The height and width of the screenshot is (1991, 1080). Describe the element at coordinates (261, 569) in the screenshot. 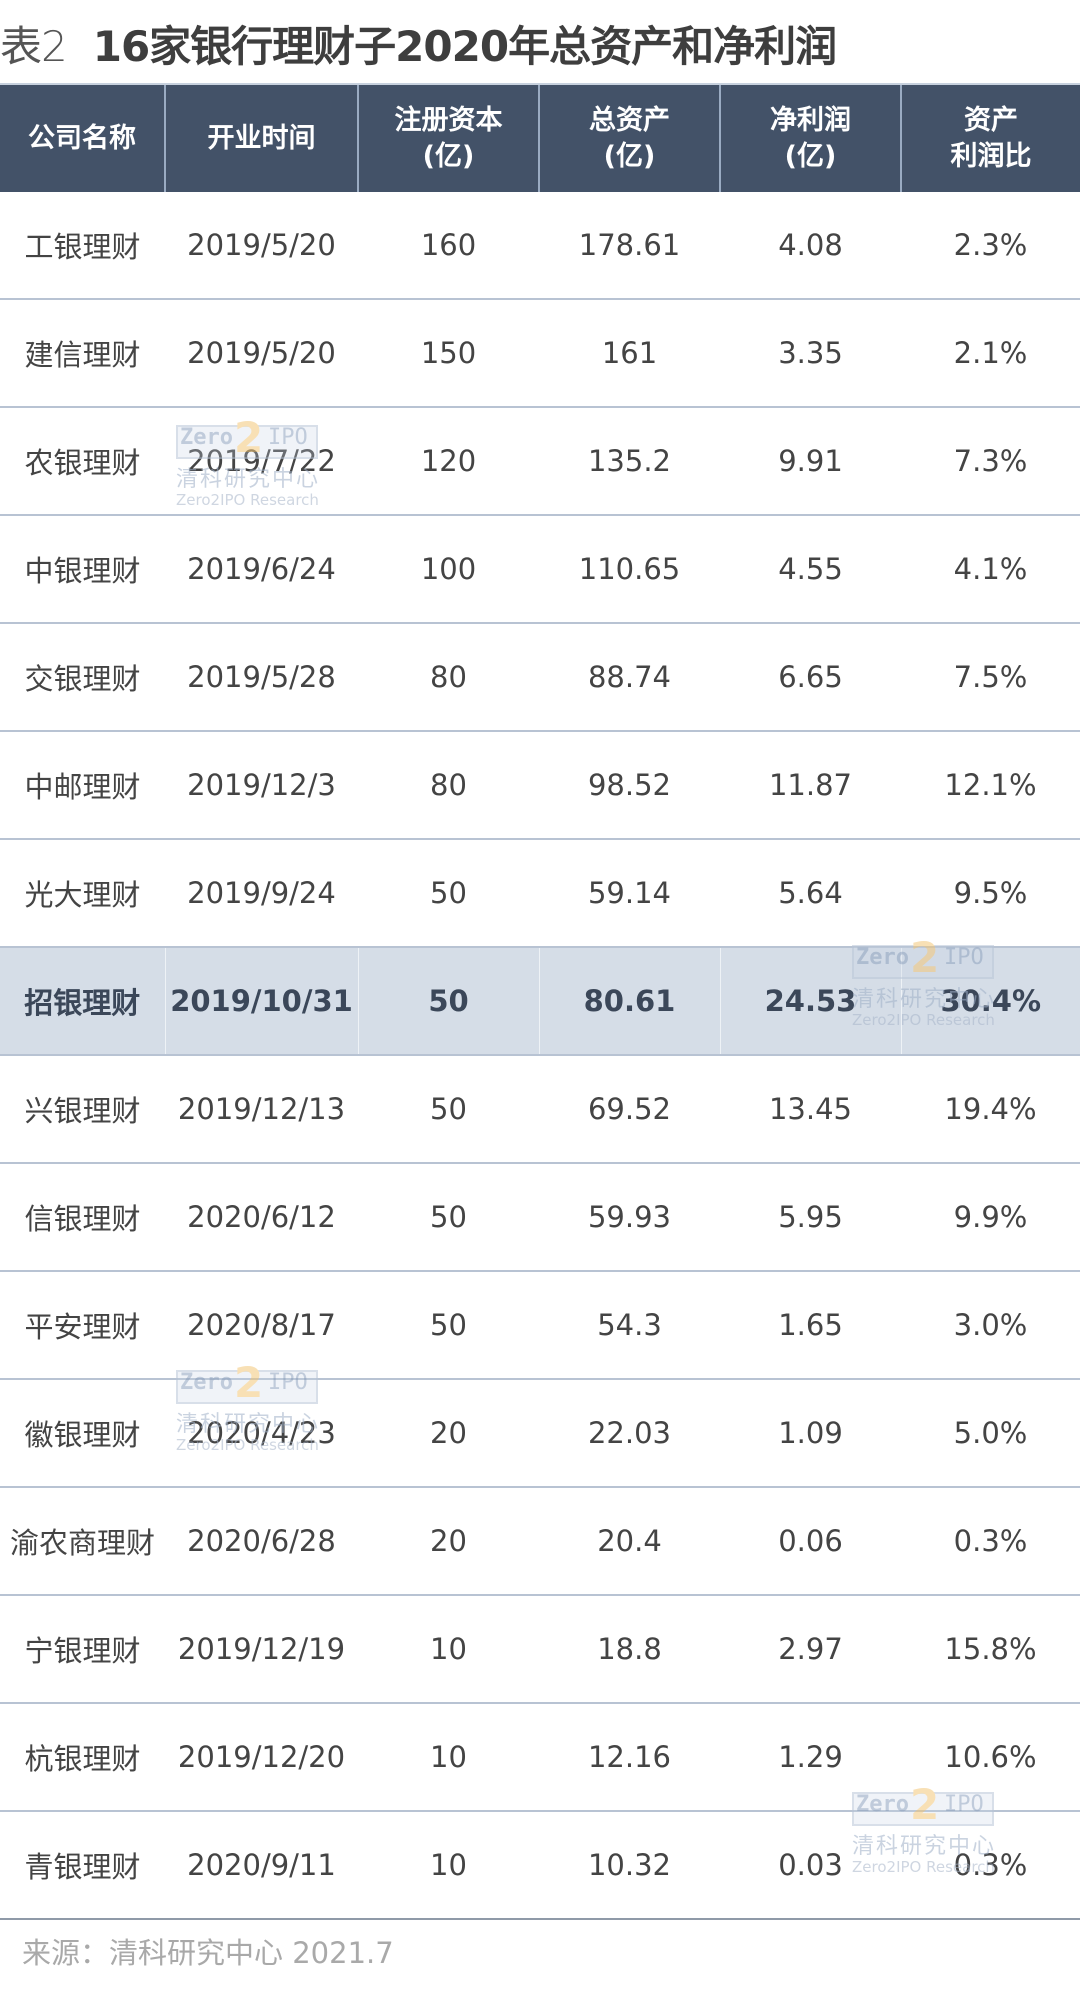

I see `cell-open-date: 2019/6/24` at that location.